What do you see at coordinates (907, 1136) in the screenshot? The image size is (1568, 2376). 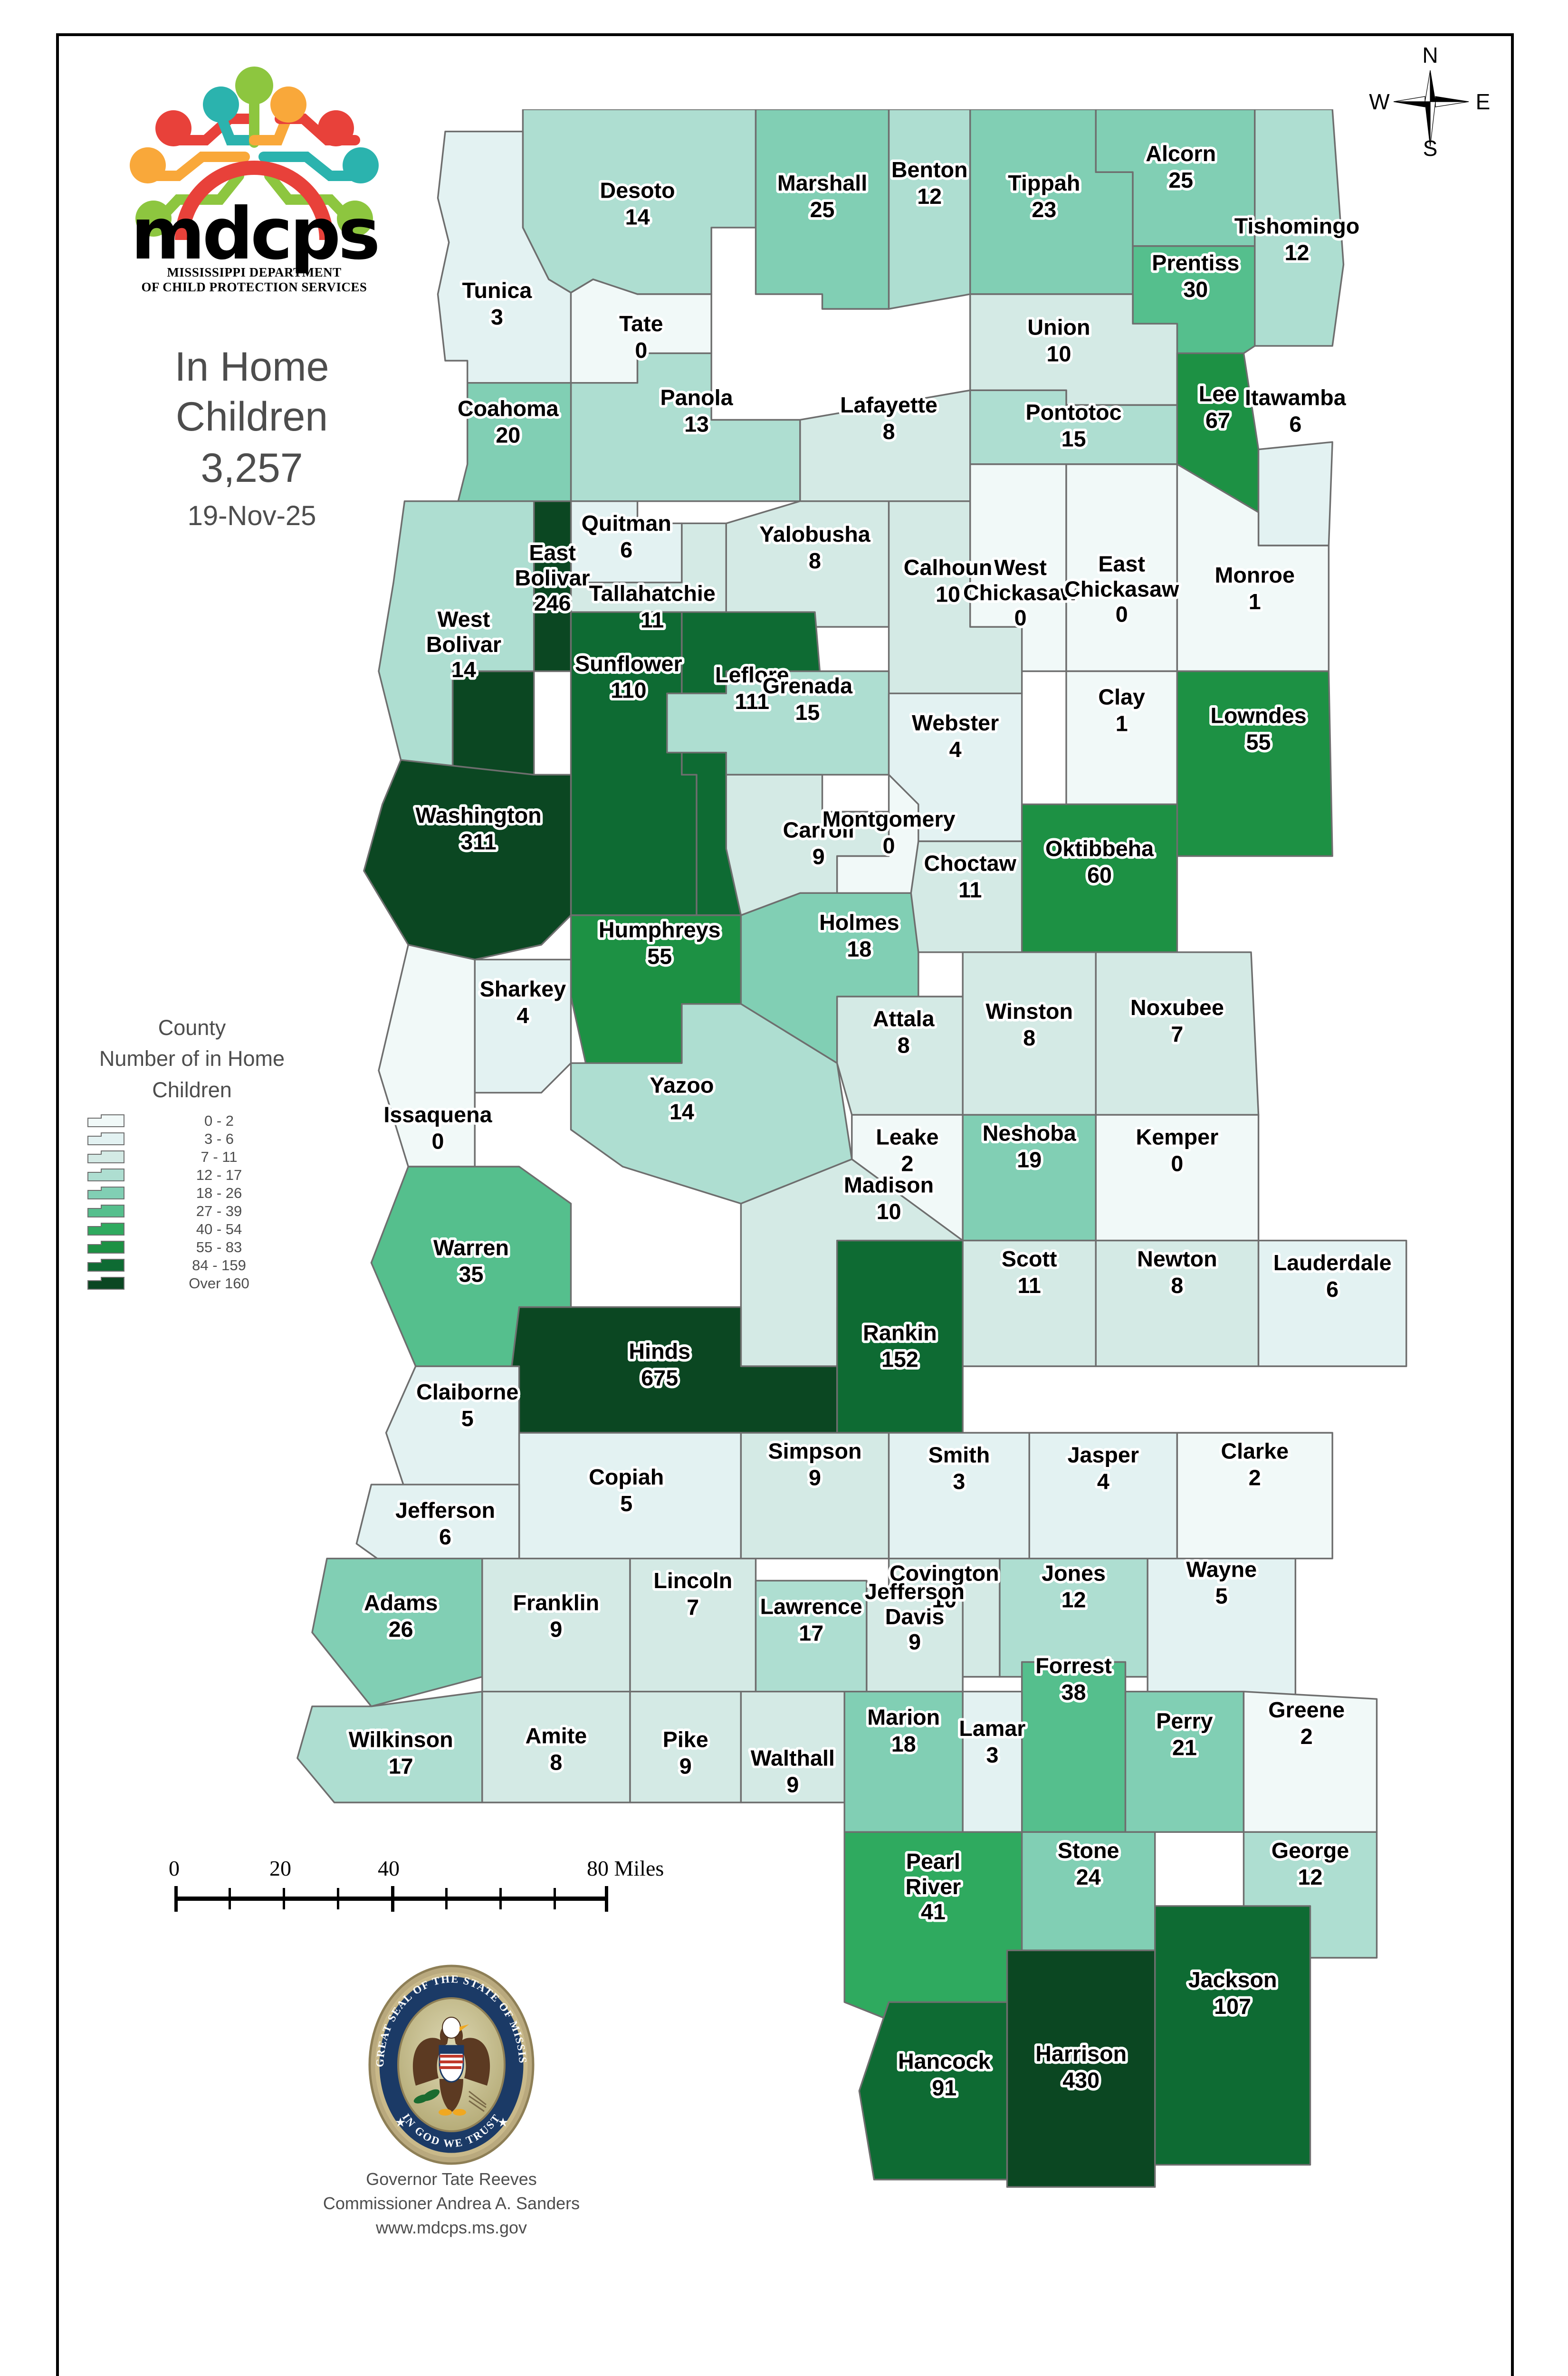 I see `county-label-leake: Leake` at bounding box center [907, 1136].